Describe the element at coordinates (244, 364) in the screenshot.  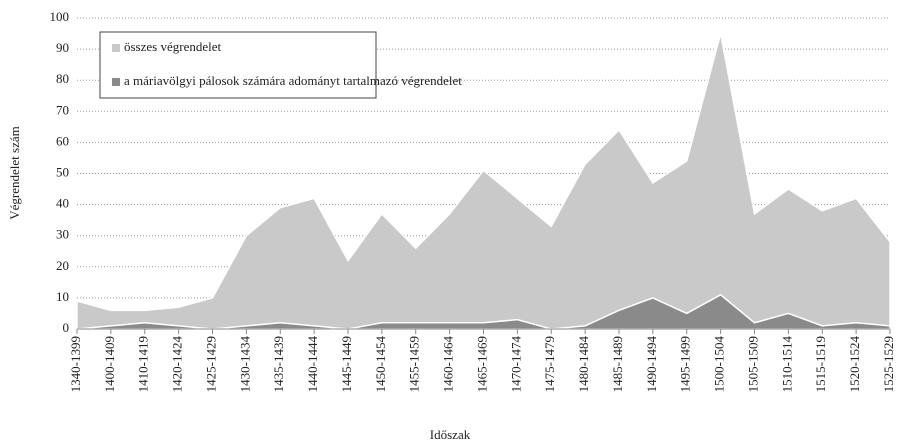
I see `x-tick-label: 1430-1434` at that location.